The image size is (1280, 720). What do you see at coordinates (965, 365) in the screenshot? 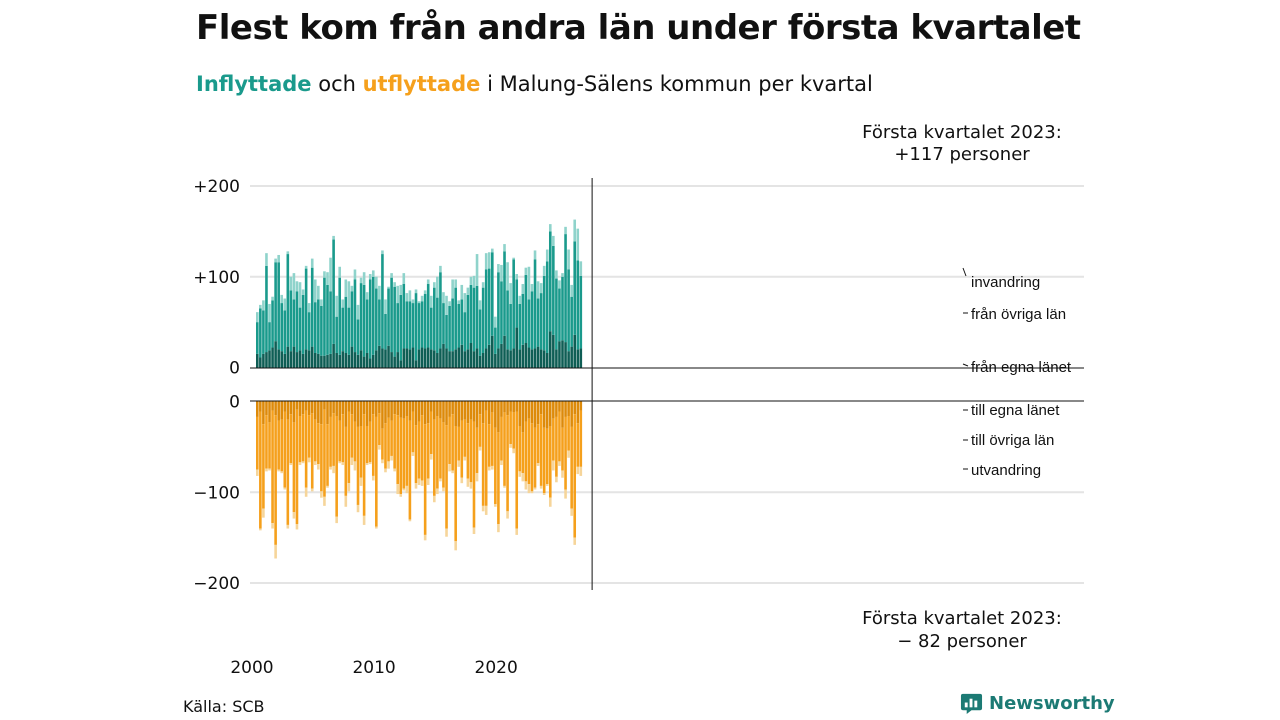
I see `series-label-tick` at bounding box center [965, 365].